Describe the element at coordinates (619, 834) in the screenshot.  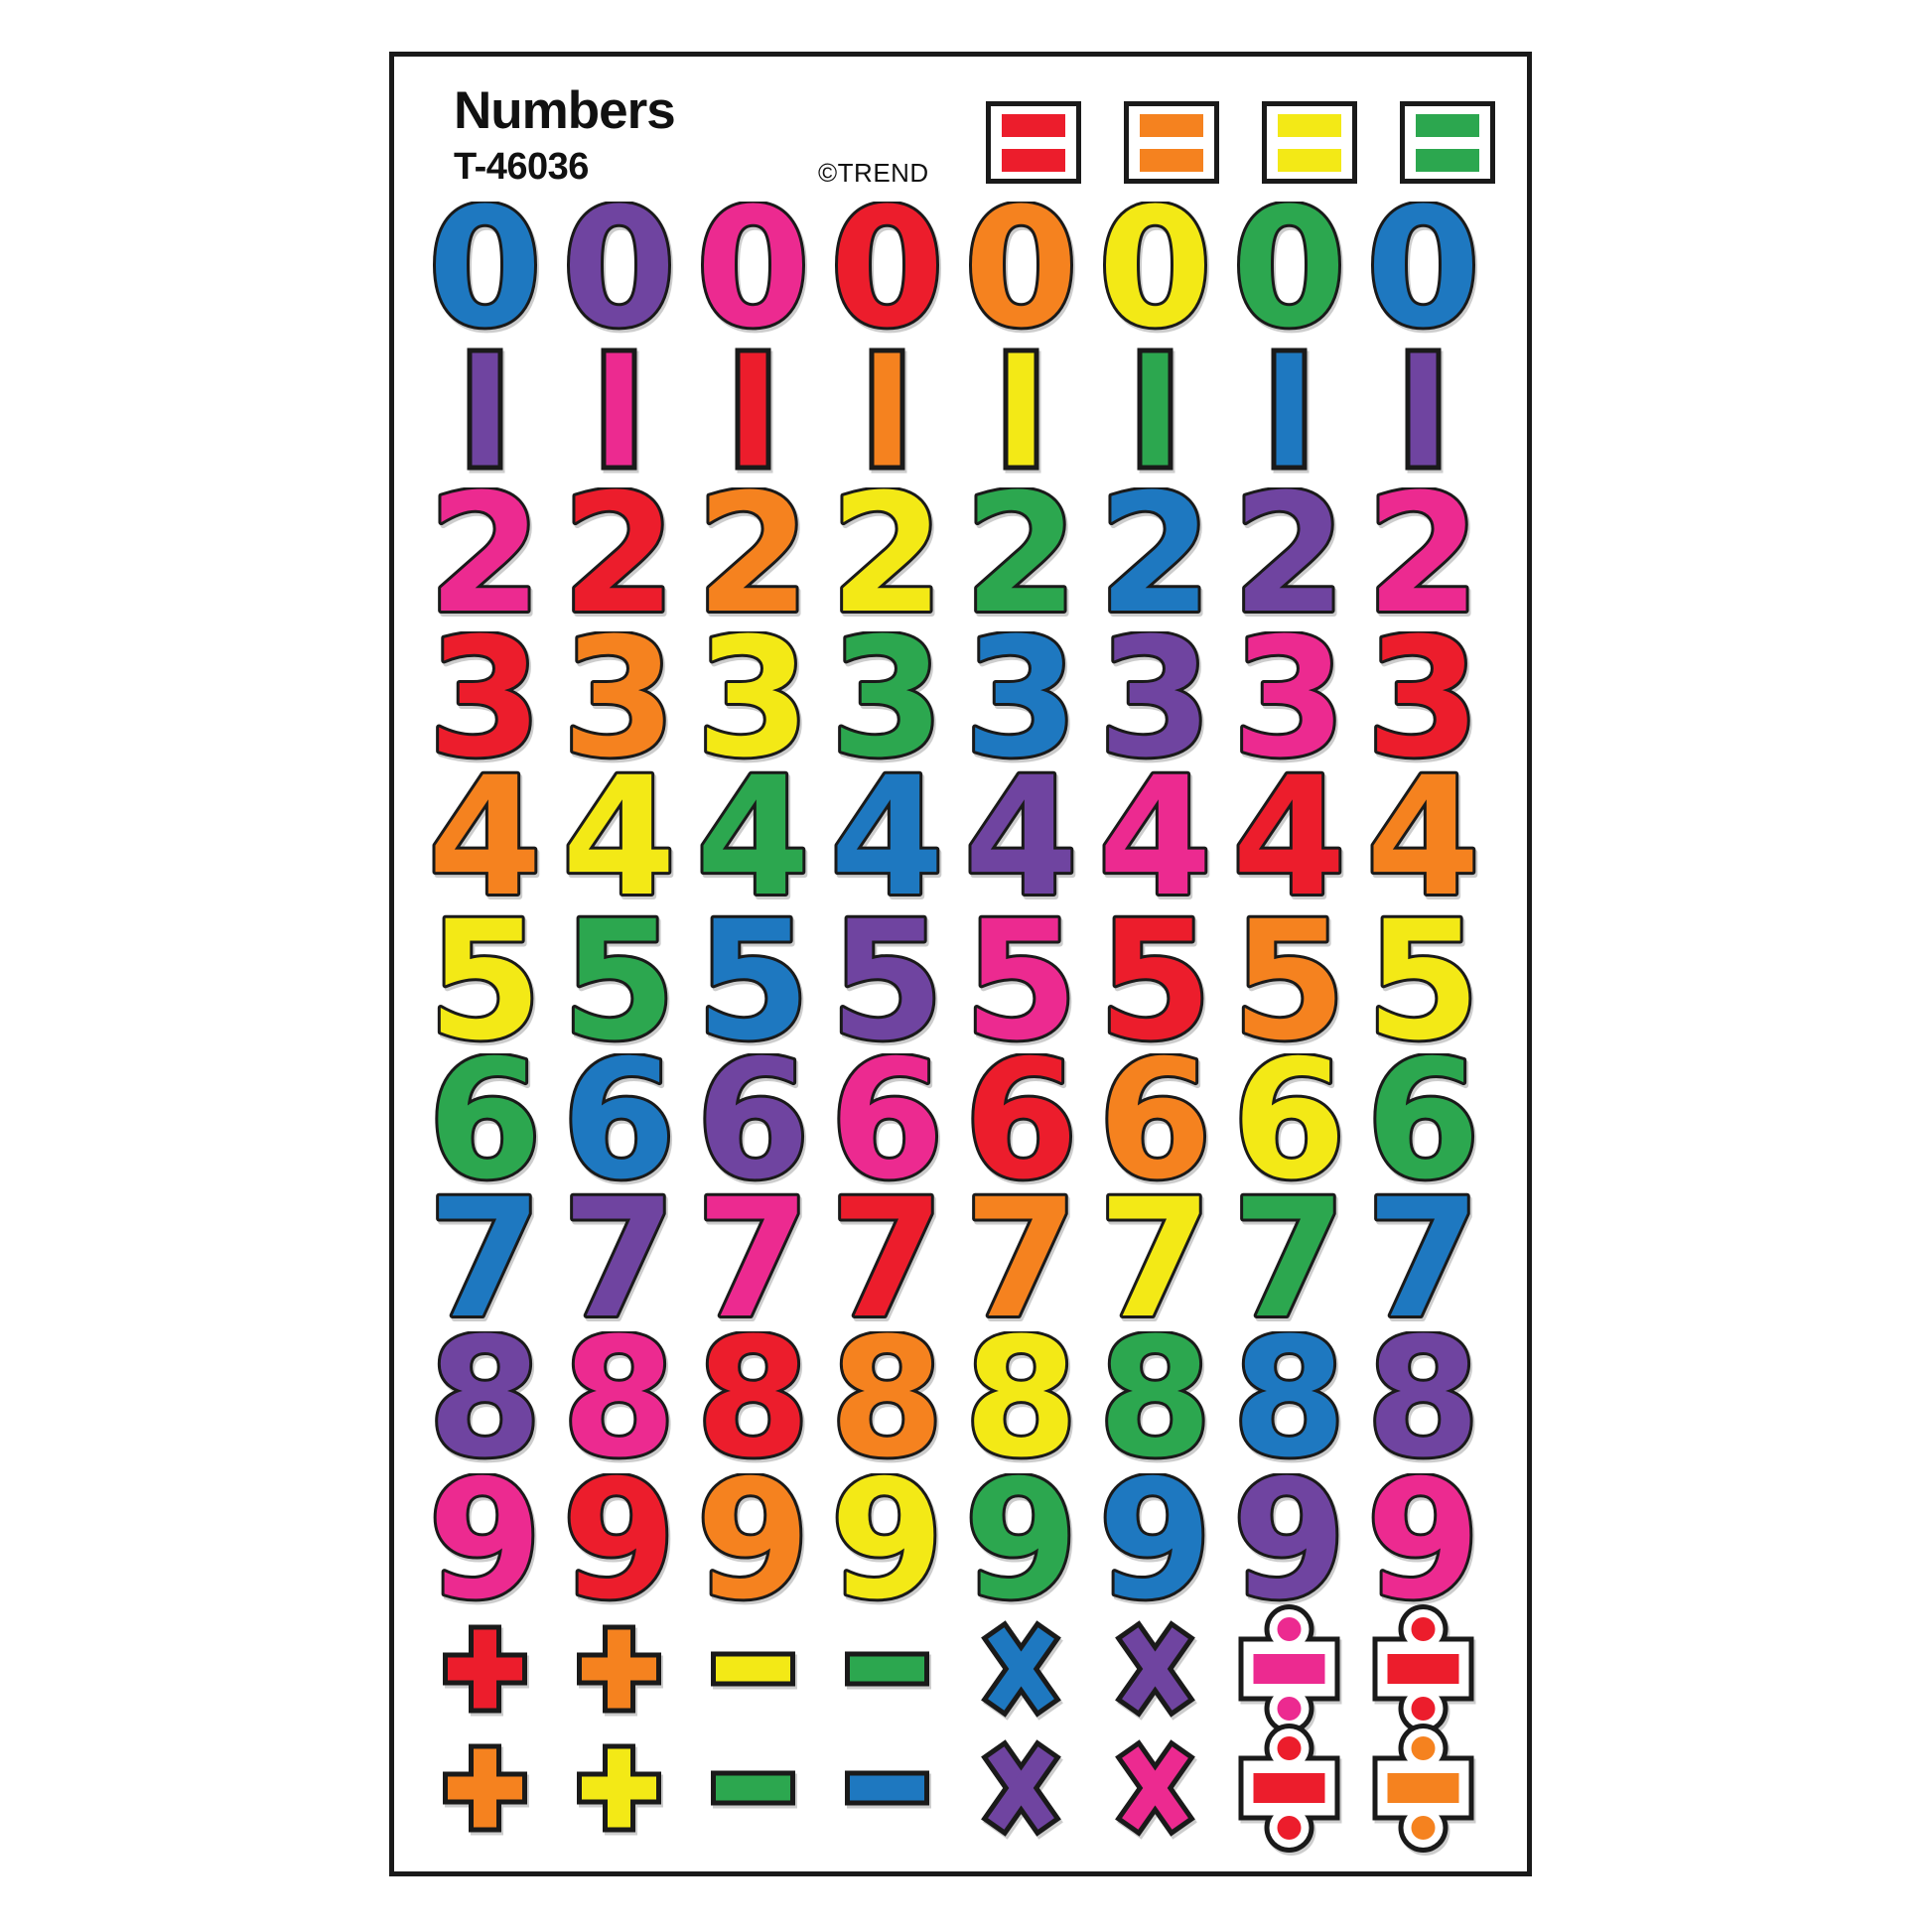
I see `sticker-digit-4-yellow: 4` at that location.